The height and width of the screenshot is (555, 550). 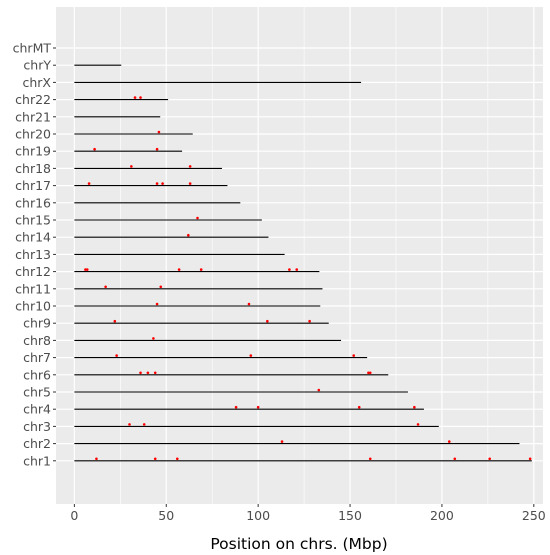 I want to click on y-tick-label: chr13, so click(x=33, y=254).